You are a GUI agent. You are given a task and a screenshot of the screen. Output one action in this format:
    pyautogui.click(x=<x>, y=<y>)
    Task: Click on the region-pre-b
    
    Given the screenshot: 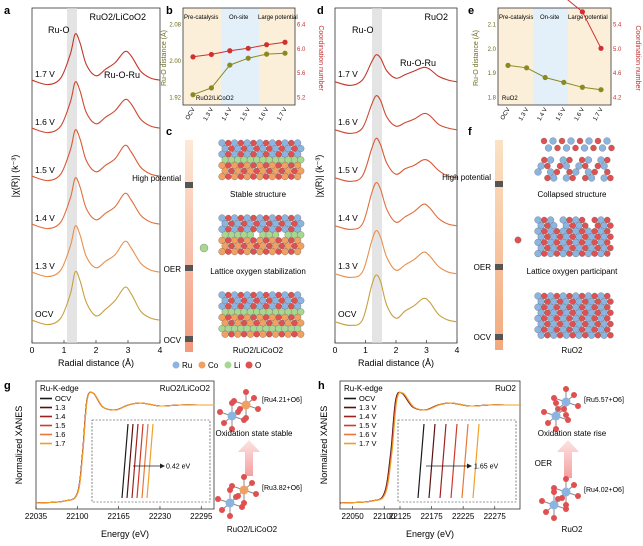 What is the action you would take?
    pyautogui.click(x=202, y=56)
    